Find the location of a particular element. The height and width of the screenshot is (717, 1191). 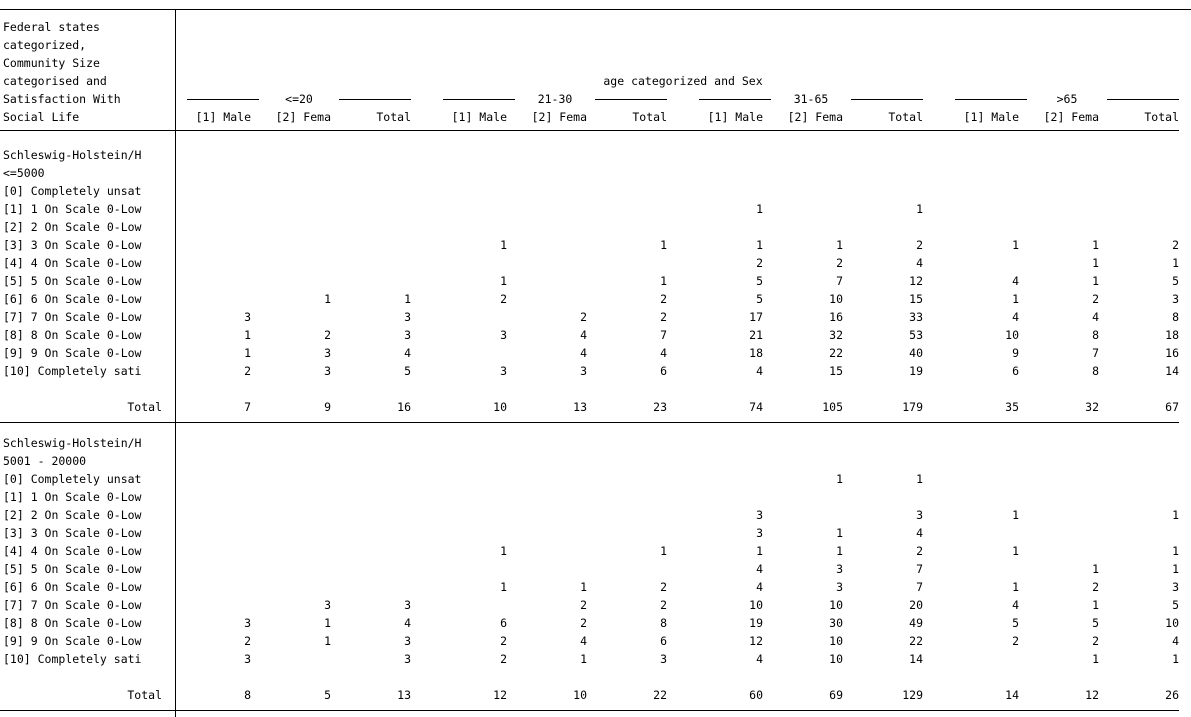

total-cell: 10 is located at coordinates (500, 407).